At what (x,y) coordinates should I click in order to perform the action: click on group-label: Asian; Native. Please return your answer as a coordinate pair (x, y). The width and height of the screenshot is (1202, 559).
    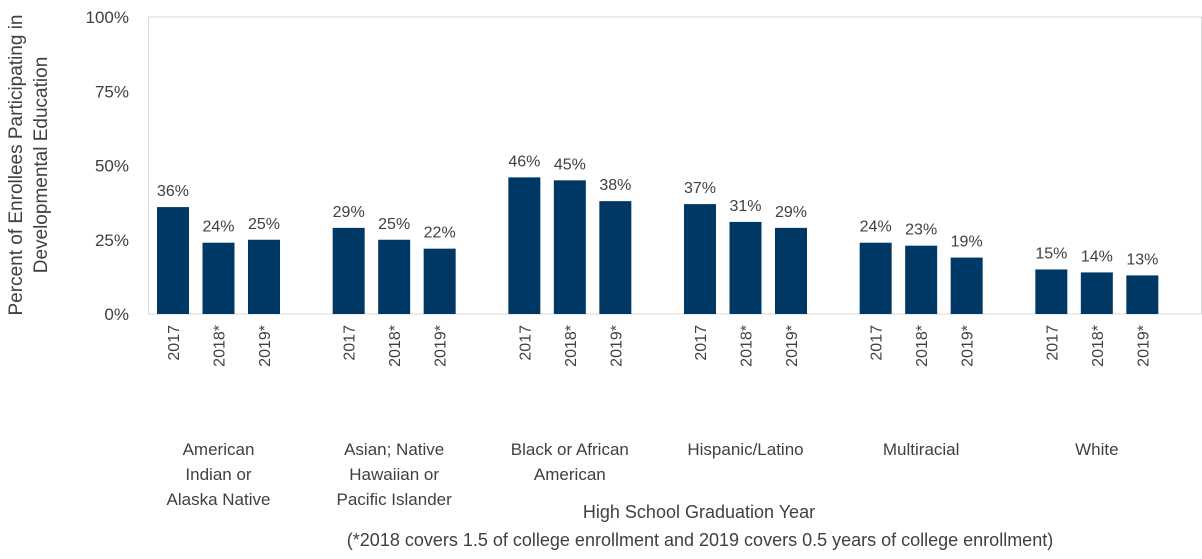
    Looking at the image, I should click on (394, 449).